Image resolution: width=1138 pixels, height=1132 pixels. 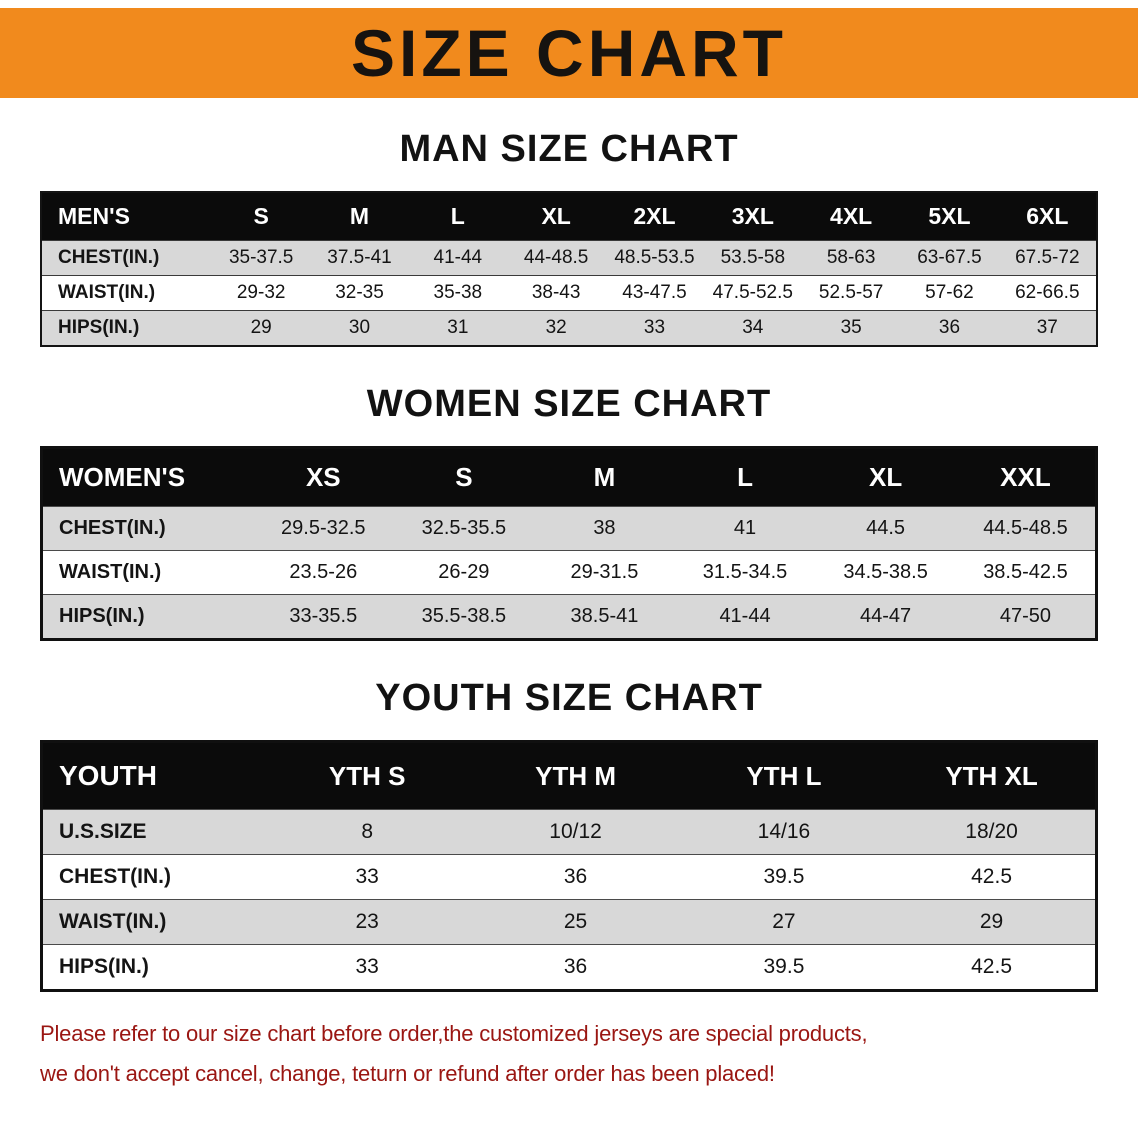 What do you see at coordinates (261, 292) in the screenshot?
I see `value-cell: 29-32` at bounding box center [261, 292].